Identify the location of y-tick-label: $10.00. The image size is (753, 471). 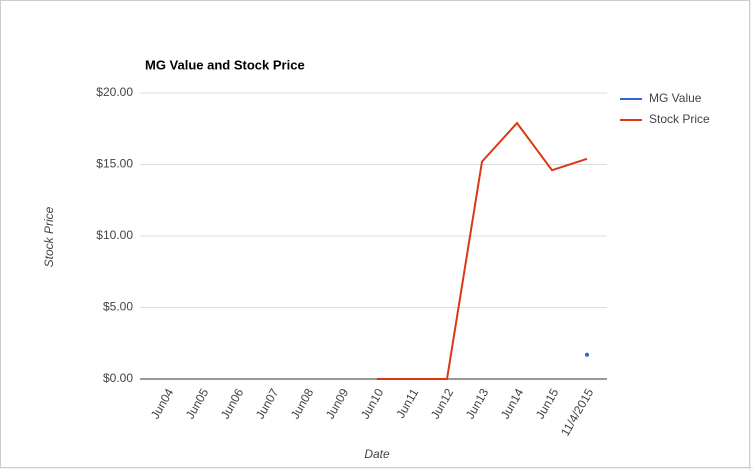
(114, 235).